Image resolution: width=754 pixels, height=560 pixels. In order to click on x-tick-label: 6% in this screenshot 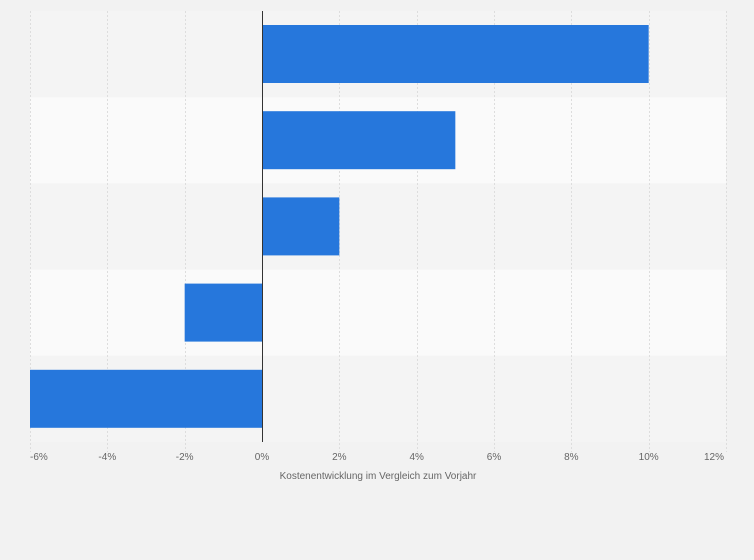, I will do `click(494, 457)`.